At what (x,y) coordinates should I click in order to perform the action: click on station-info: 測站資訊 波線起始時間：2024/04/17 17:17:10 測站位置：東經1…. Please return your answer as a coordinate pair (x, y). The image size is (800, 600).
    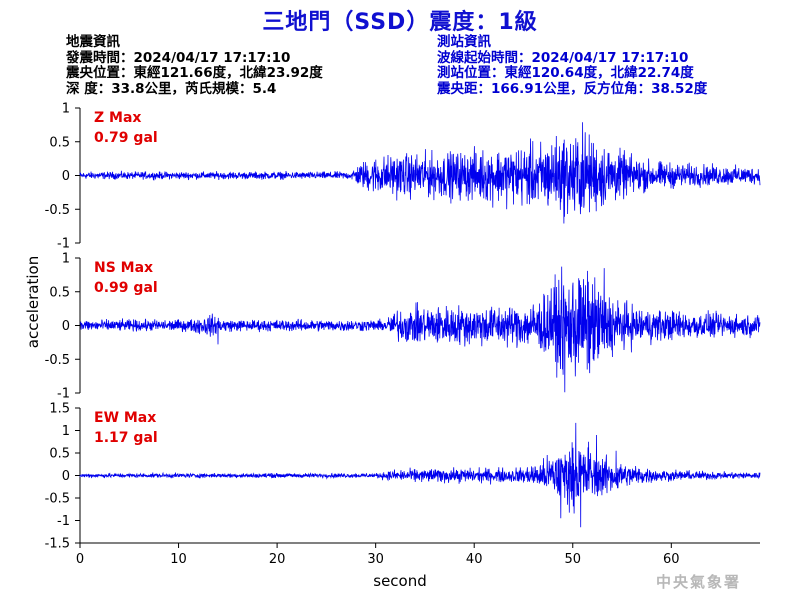
    Looking at the image, I should click on (572, 65).